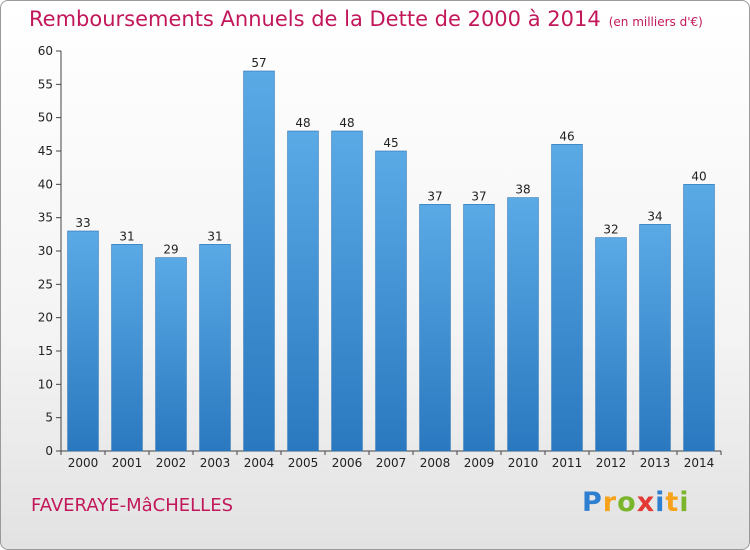  I want to click on y-tick-label: 60, so click(45, 51).